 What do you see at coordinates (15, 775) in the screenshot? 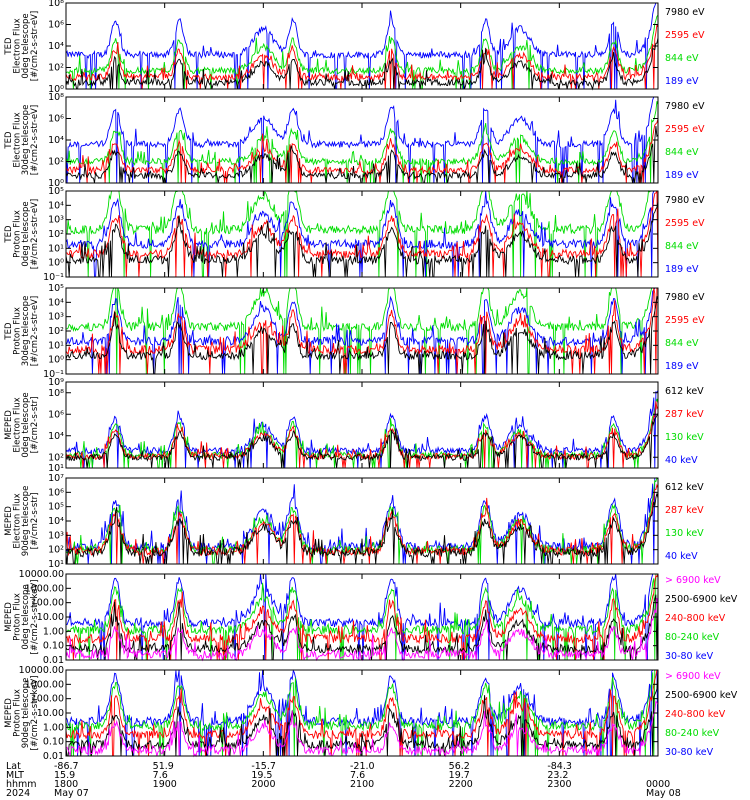
I see `footer-row-label: MLT` at bounding box center [15, 775].